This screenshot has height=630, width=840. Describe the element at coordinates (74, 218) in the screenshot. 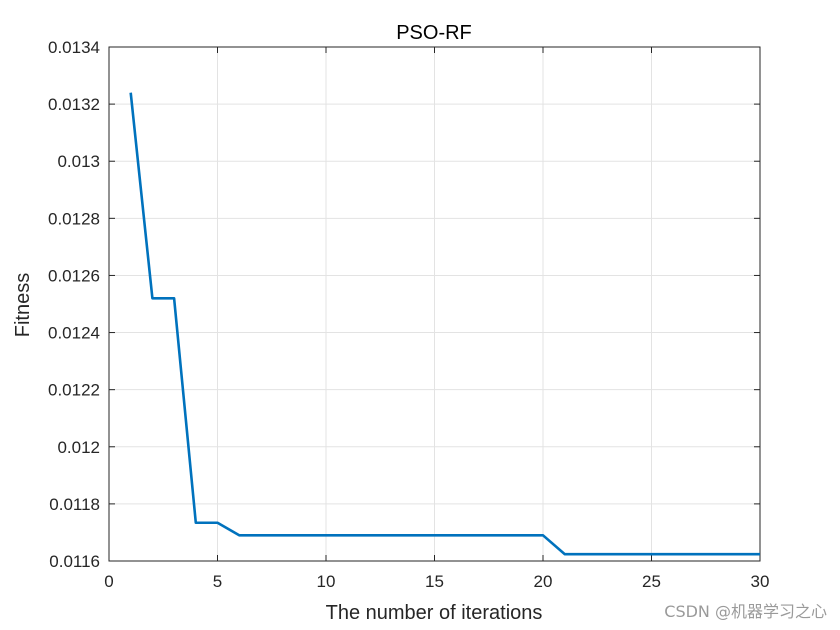

I see `y-tick-label: 0.0128` at that location.